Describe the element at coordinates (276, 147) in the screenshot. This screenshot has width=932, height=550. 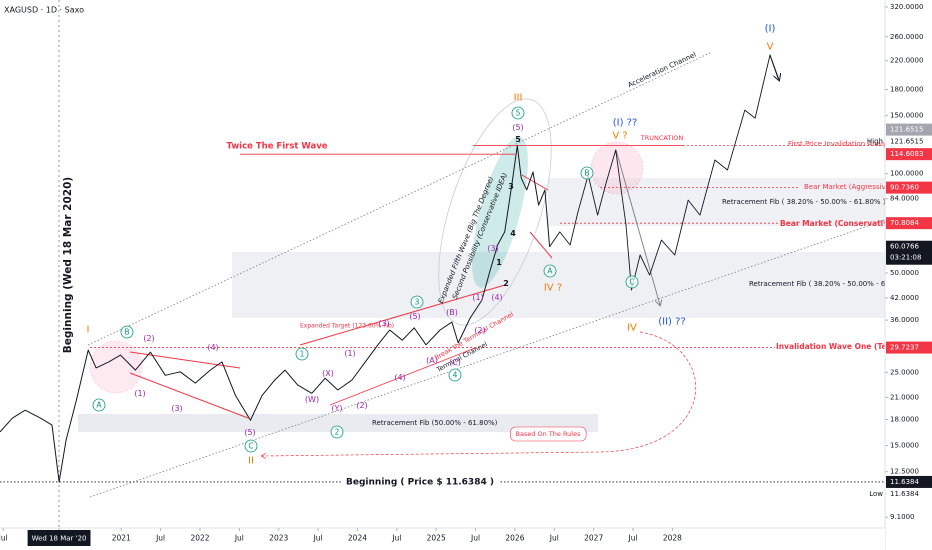
I see `annotation: Twice The First Wave` at that location.